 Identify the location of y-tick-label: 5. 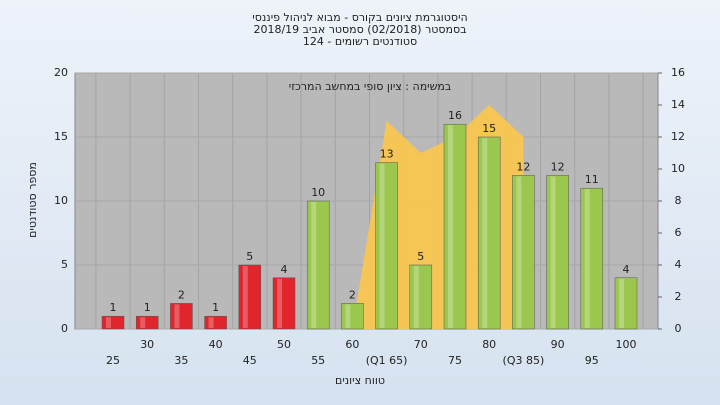
(64, 264).